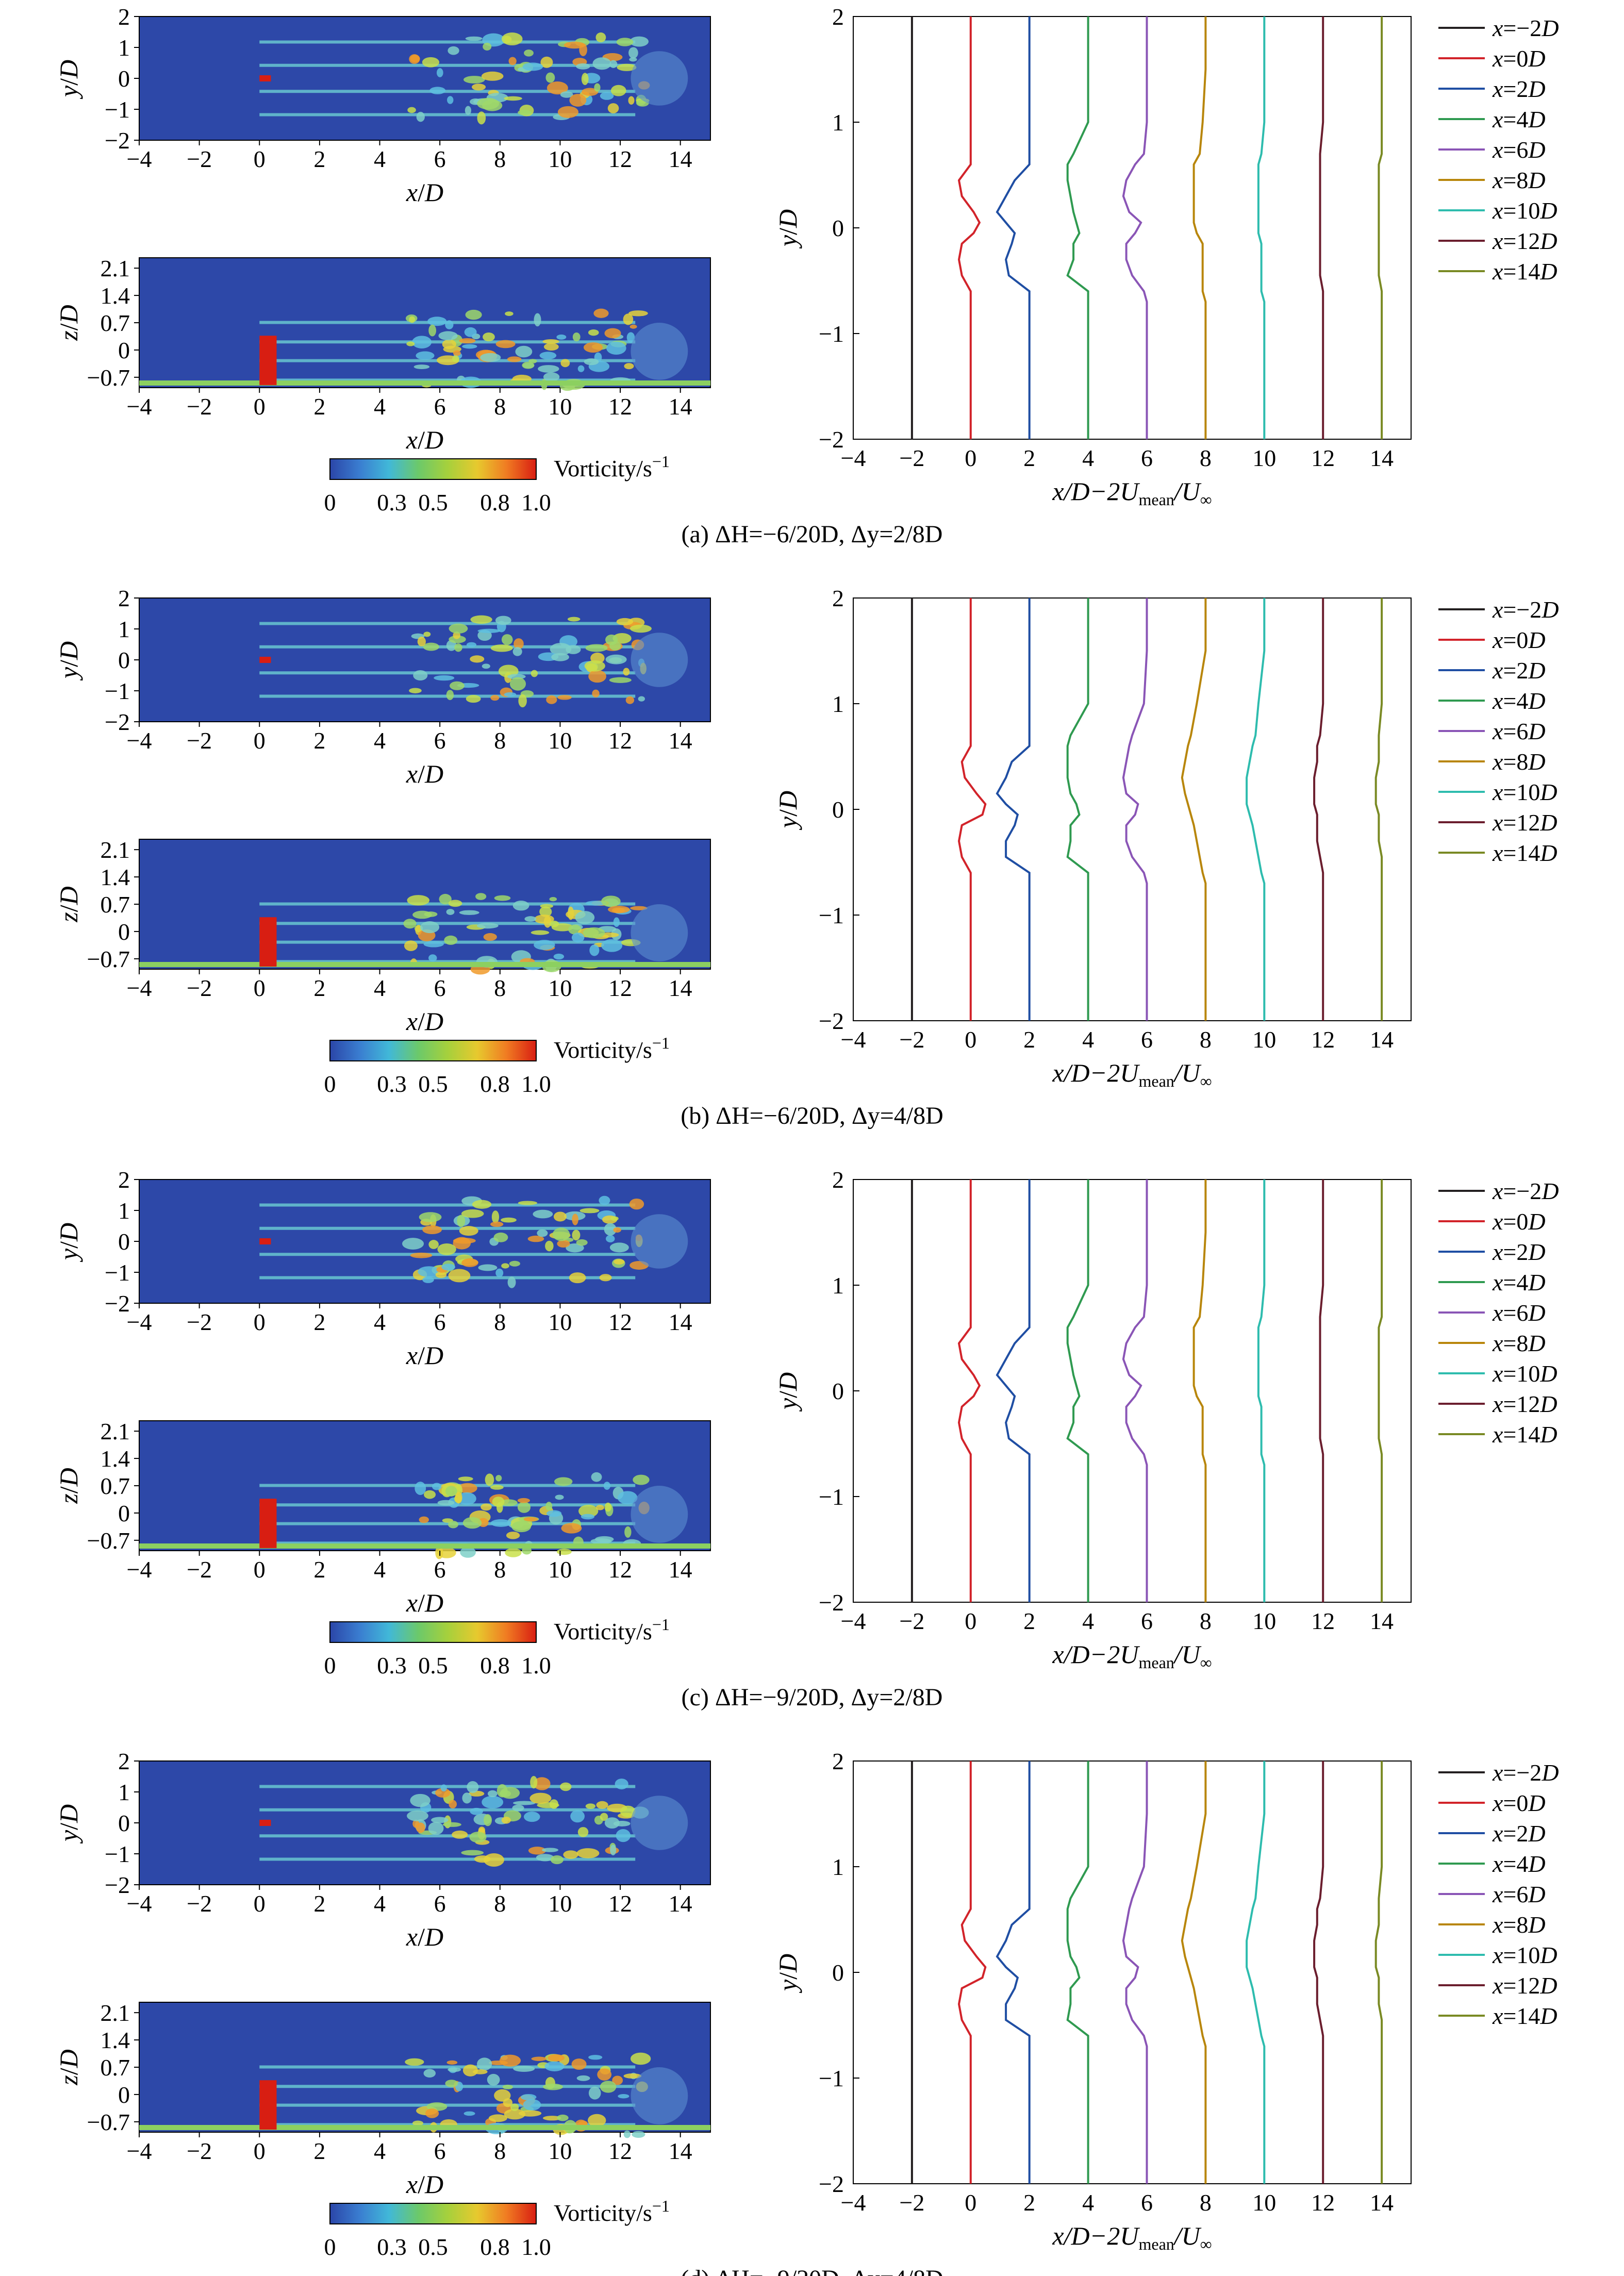 The image size is (1624, 2276). I want to click on source-region, so click(268, 2105).